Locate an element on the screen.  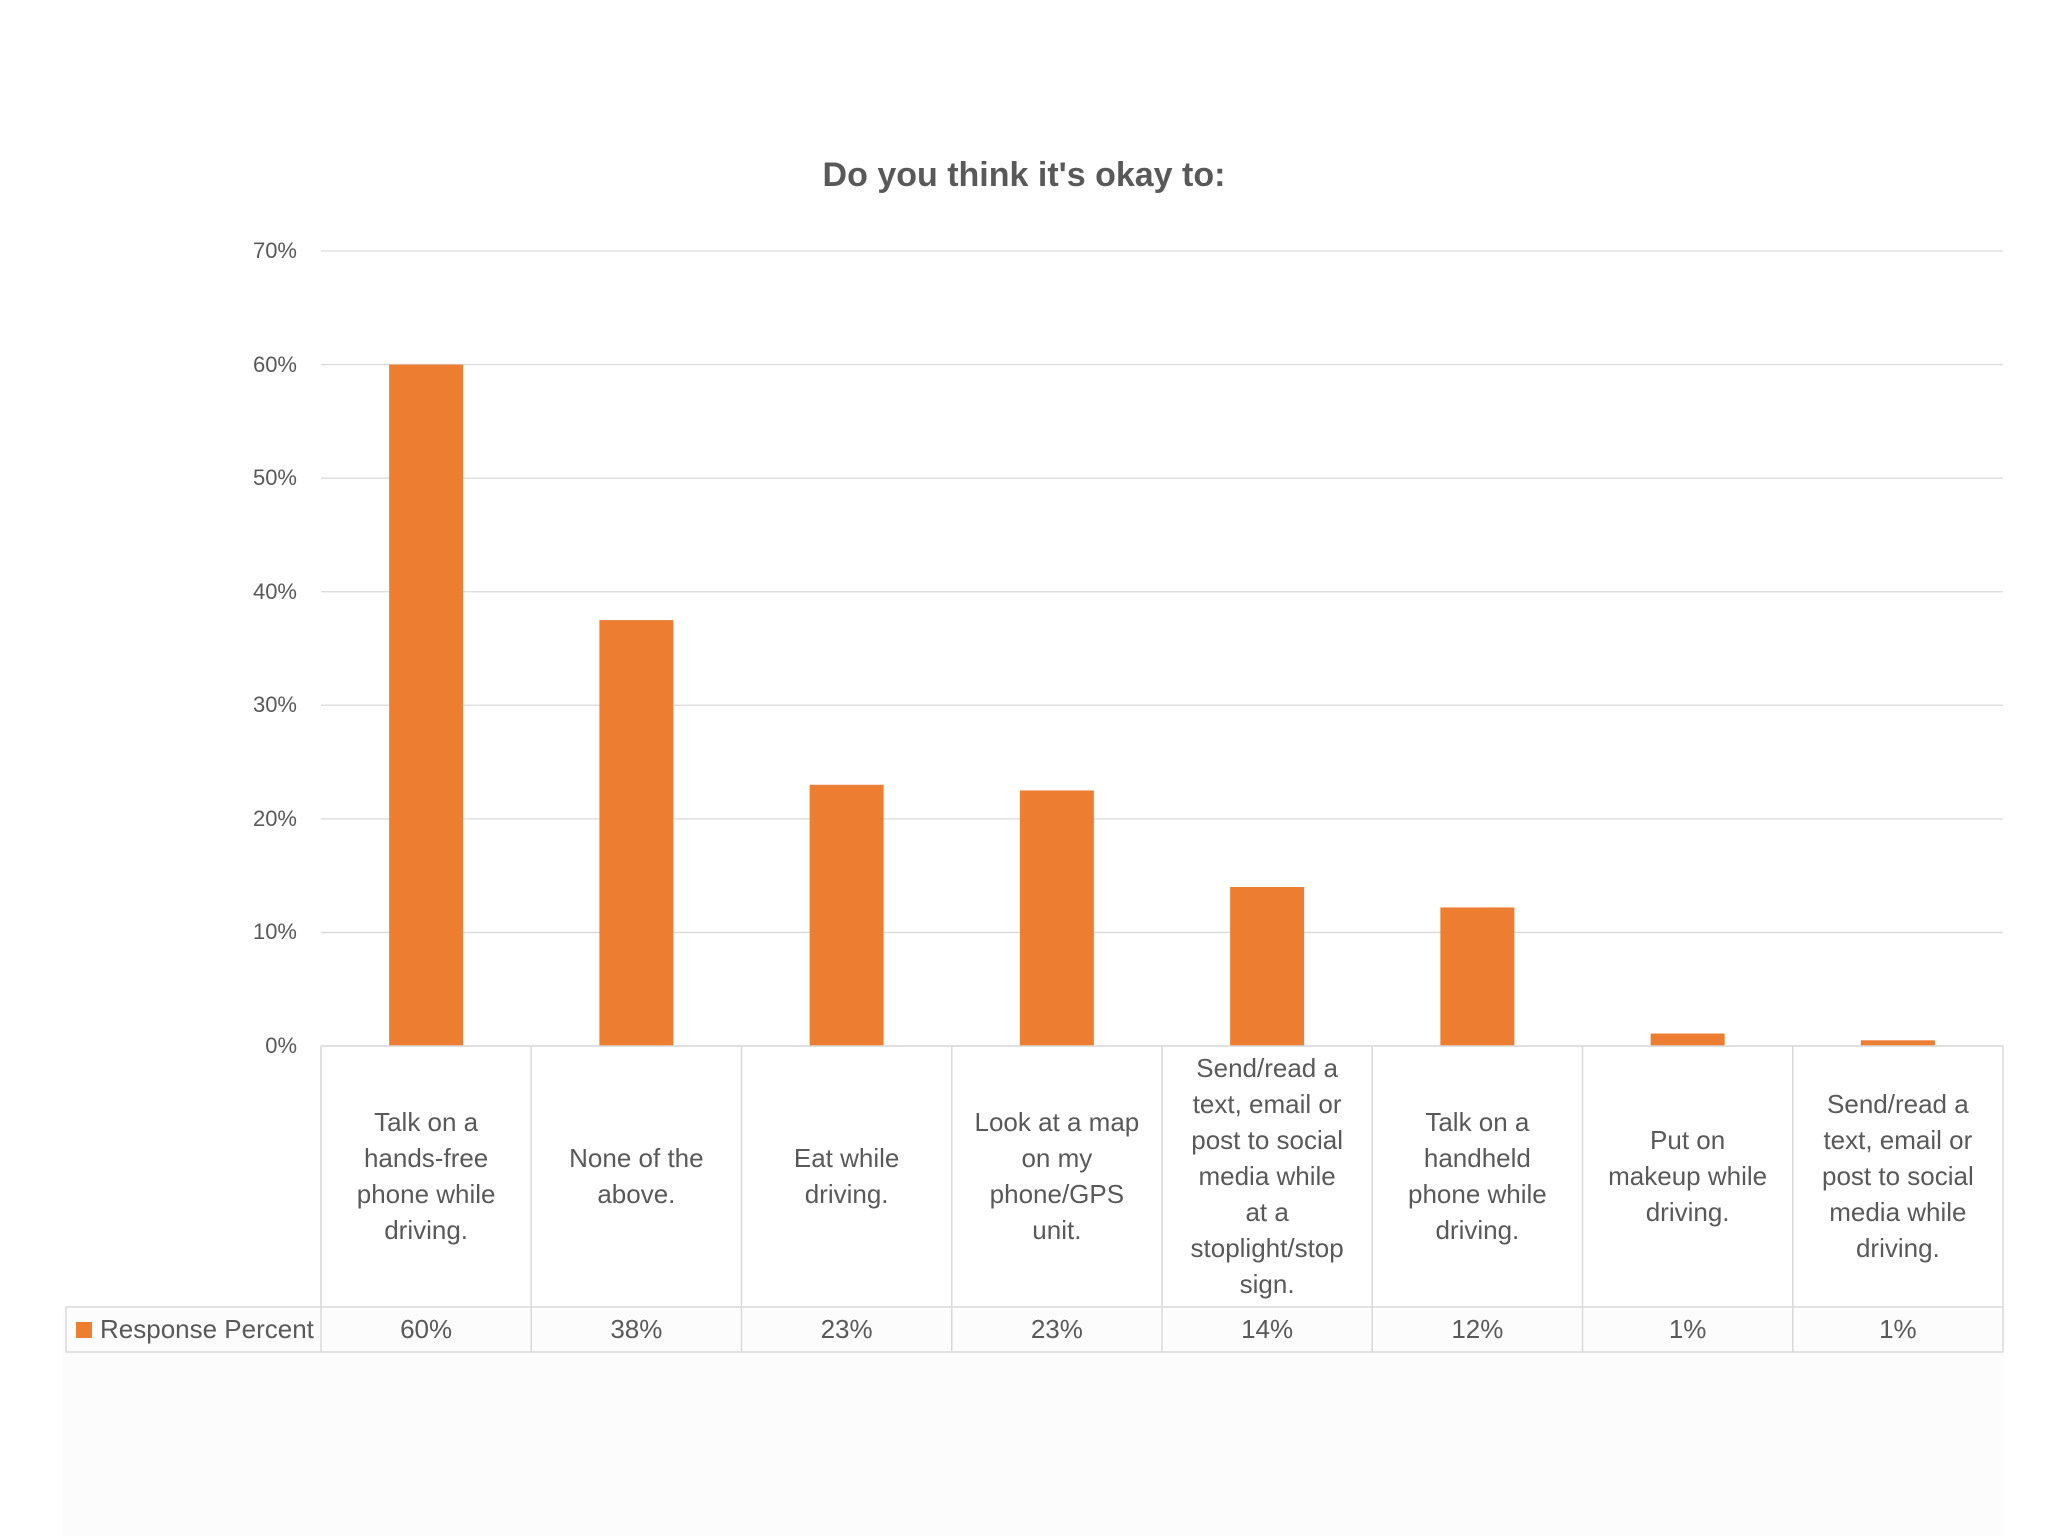
category-label: None of the above. is located at coordinates (636, 1176).